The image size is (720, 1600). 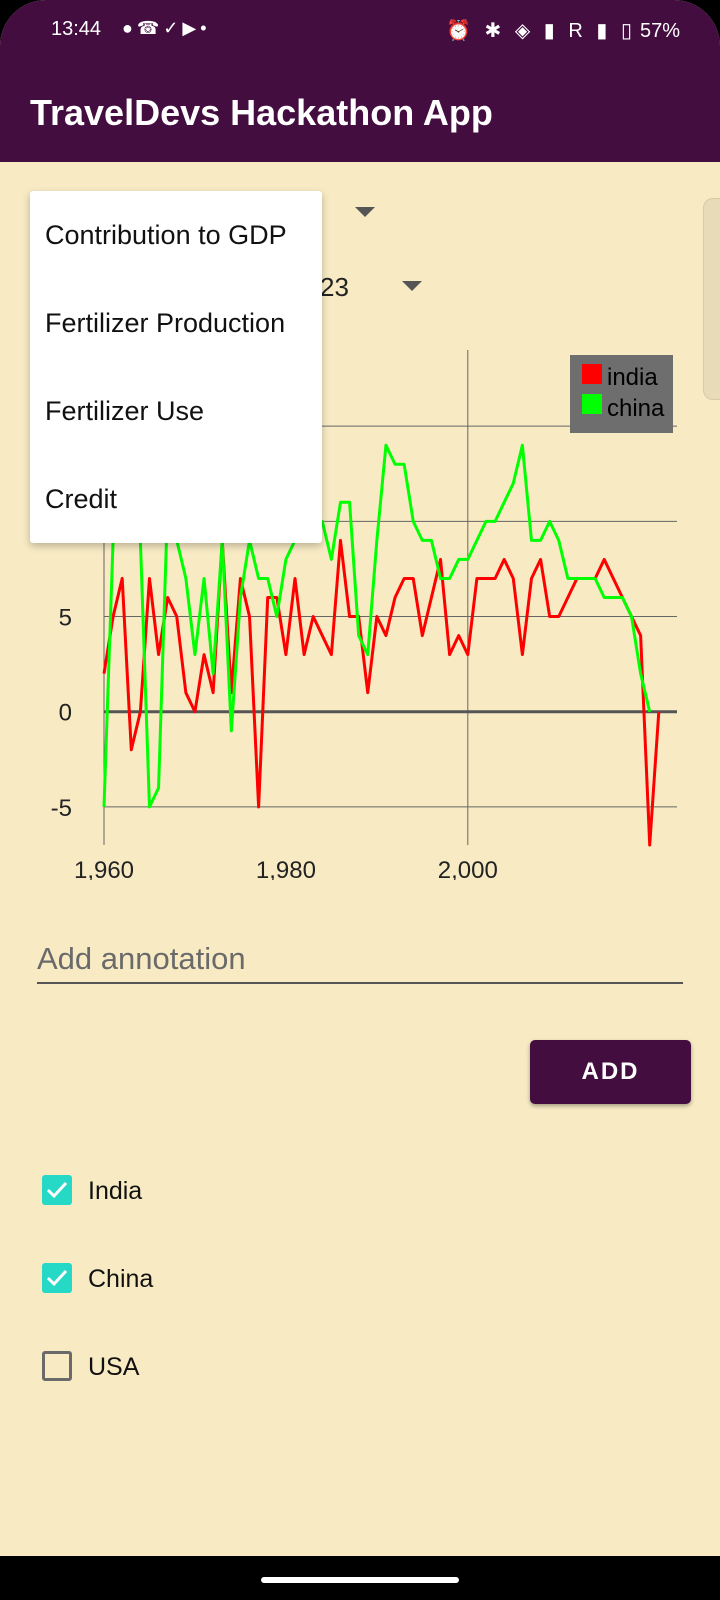 What do you see at coordinates (621, 394) in the screenshot?
I see `chart-legend: india china` at bounding box center [621, 394].